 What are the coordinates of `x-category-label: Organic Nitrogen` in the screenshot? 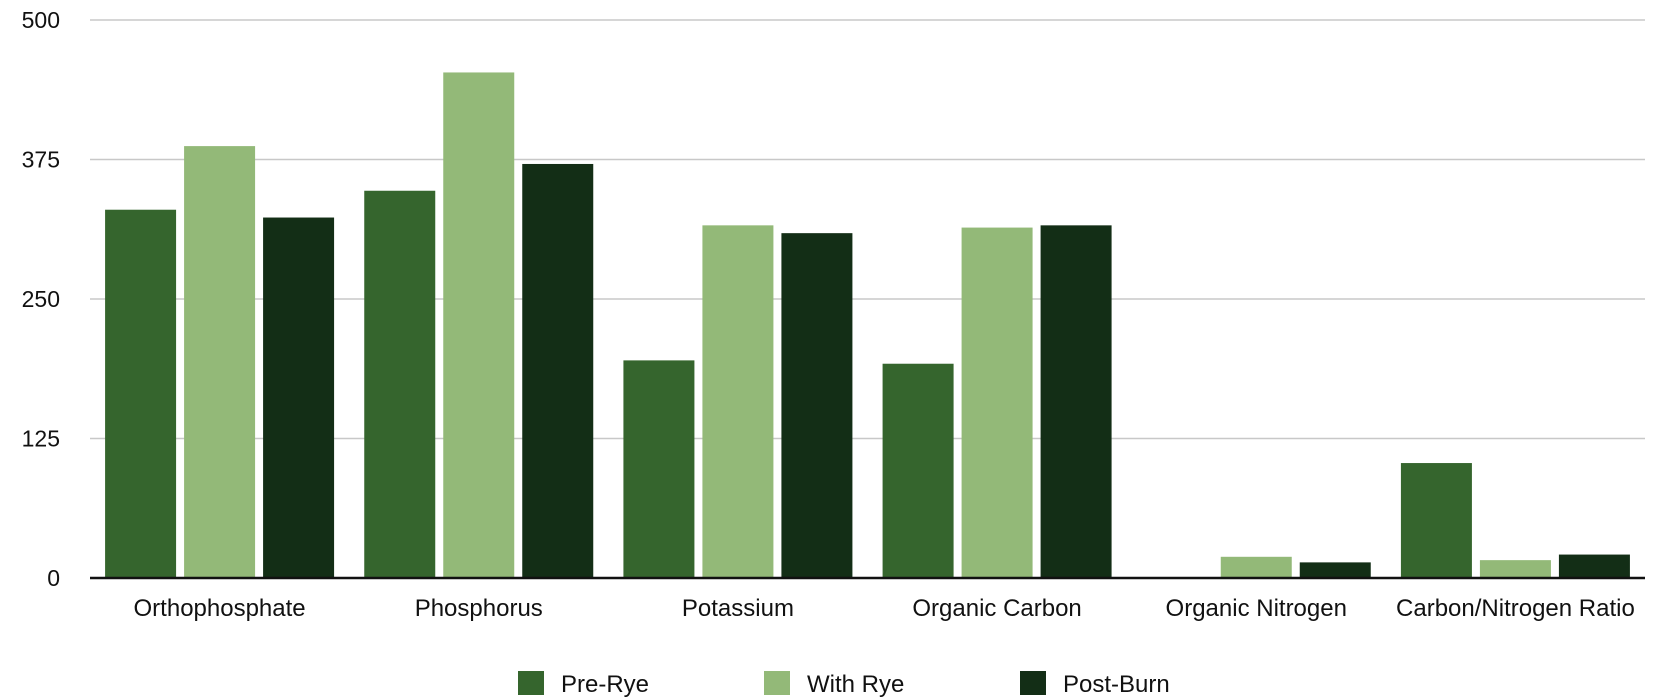 It's located at (1256, 608).